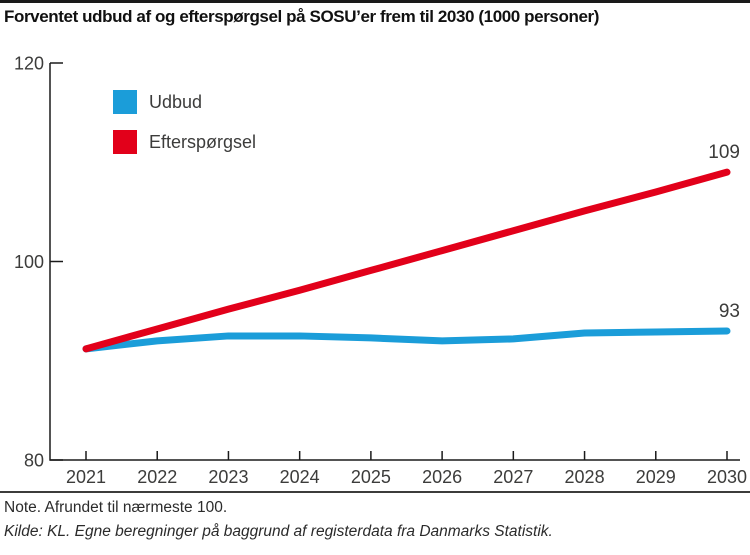 The width and height of the screenshot is (750, 555). I want to click on x-tick-label: 2029, so click(656, 477).